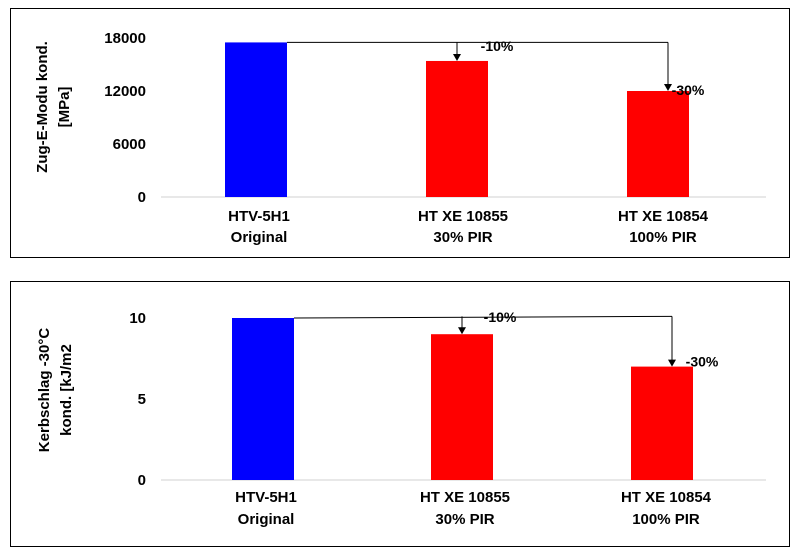 This screenshot has width=800, height=556. I want to click on y-tick-label: 10, so click(137, 318).